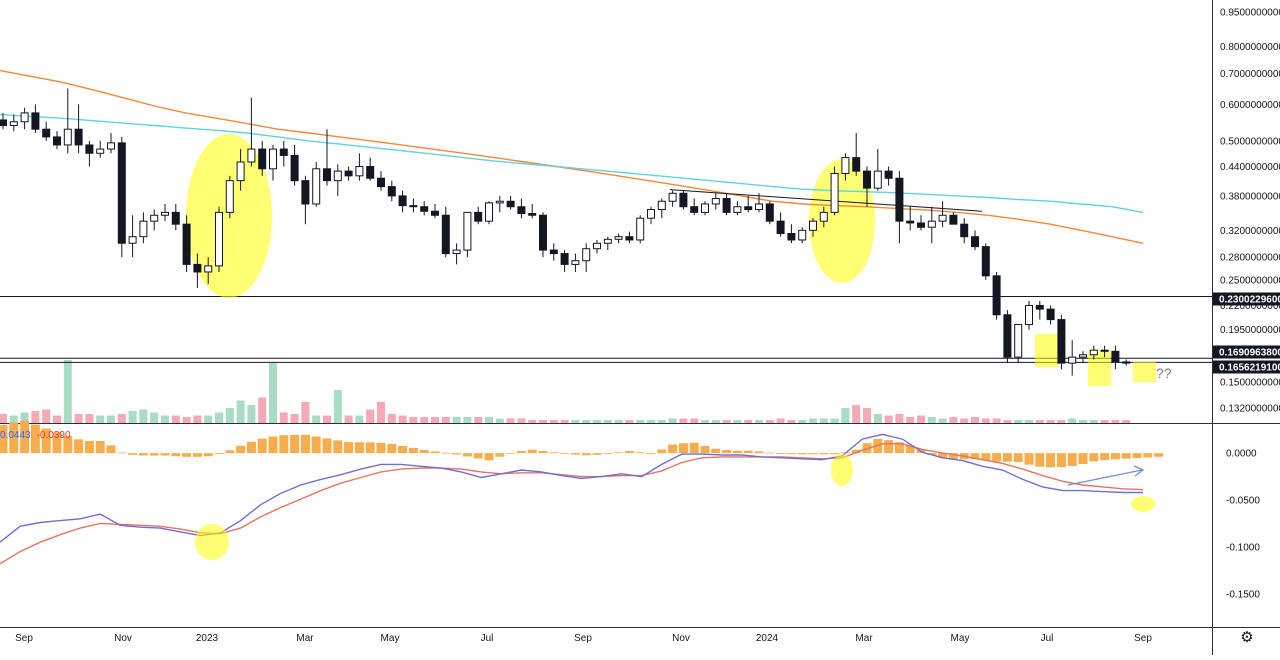  Describe the element at coordinates (1250, 383) in the screenshot. I see `price-tick-label: 0.1500000000` at that location.